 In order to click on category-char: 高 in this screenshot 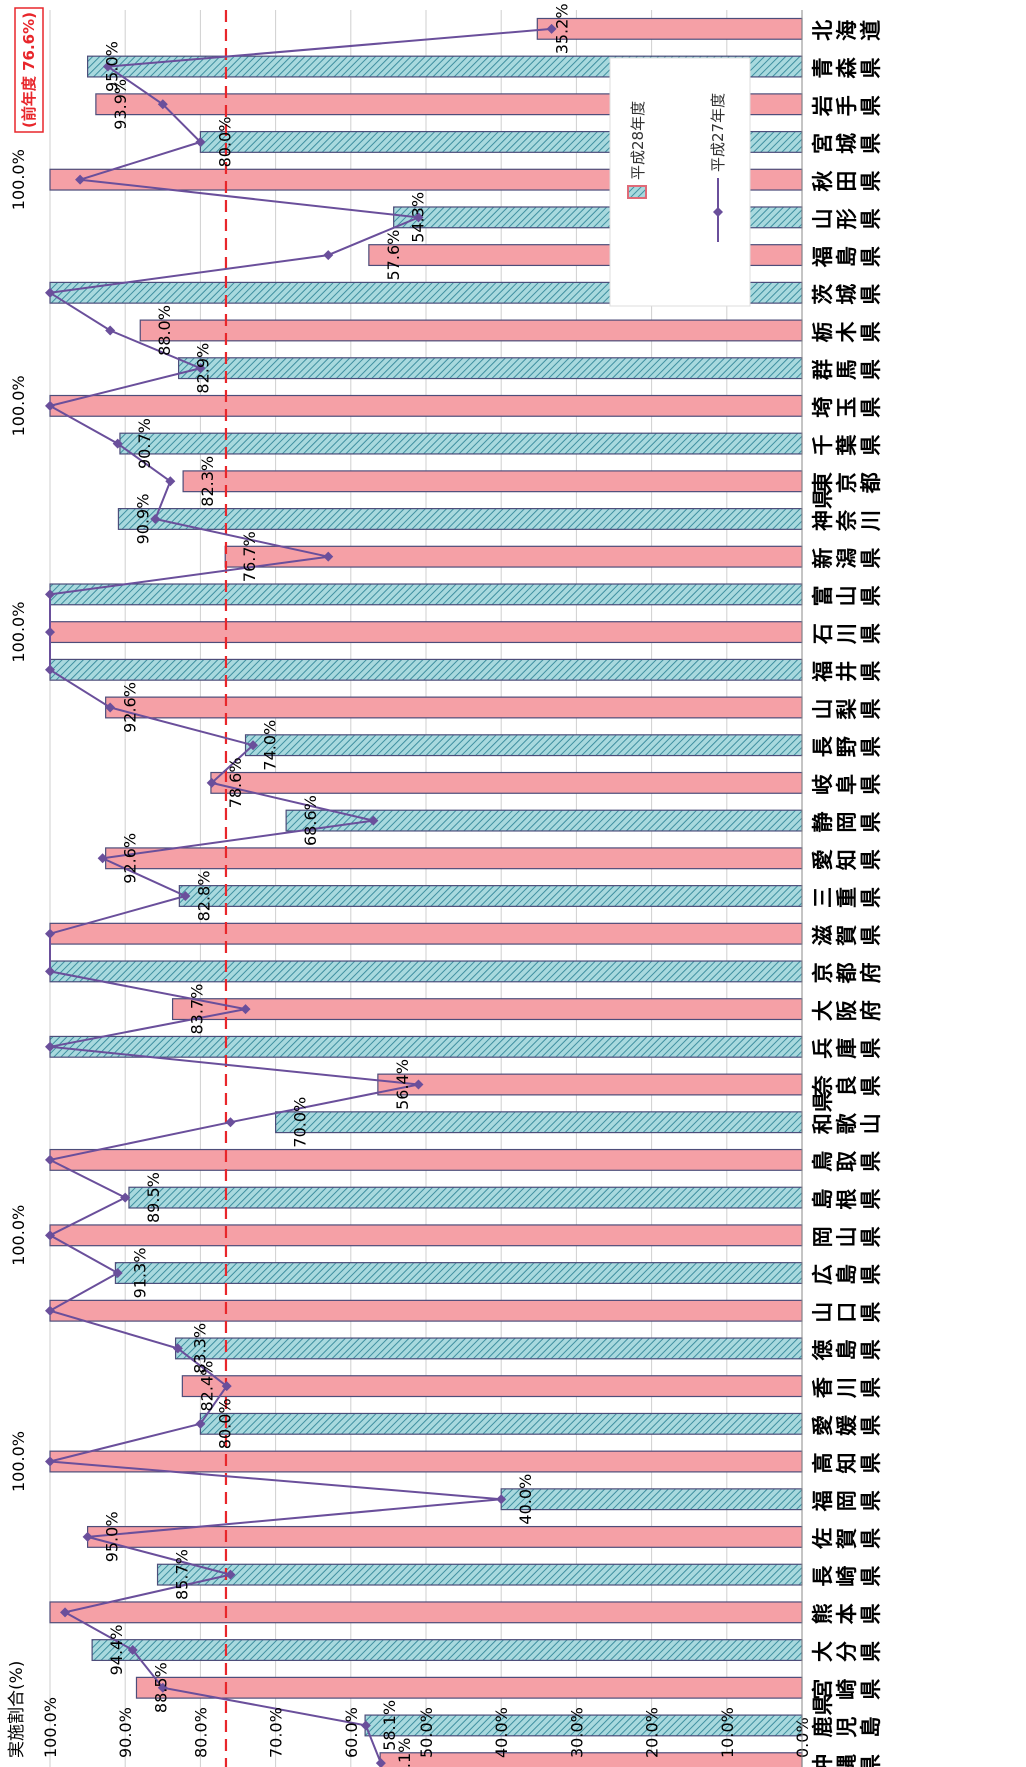, I will do `click(823, 1463)`.